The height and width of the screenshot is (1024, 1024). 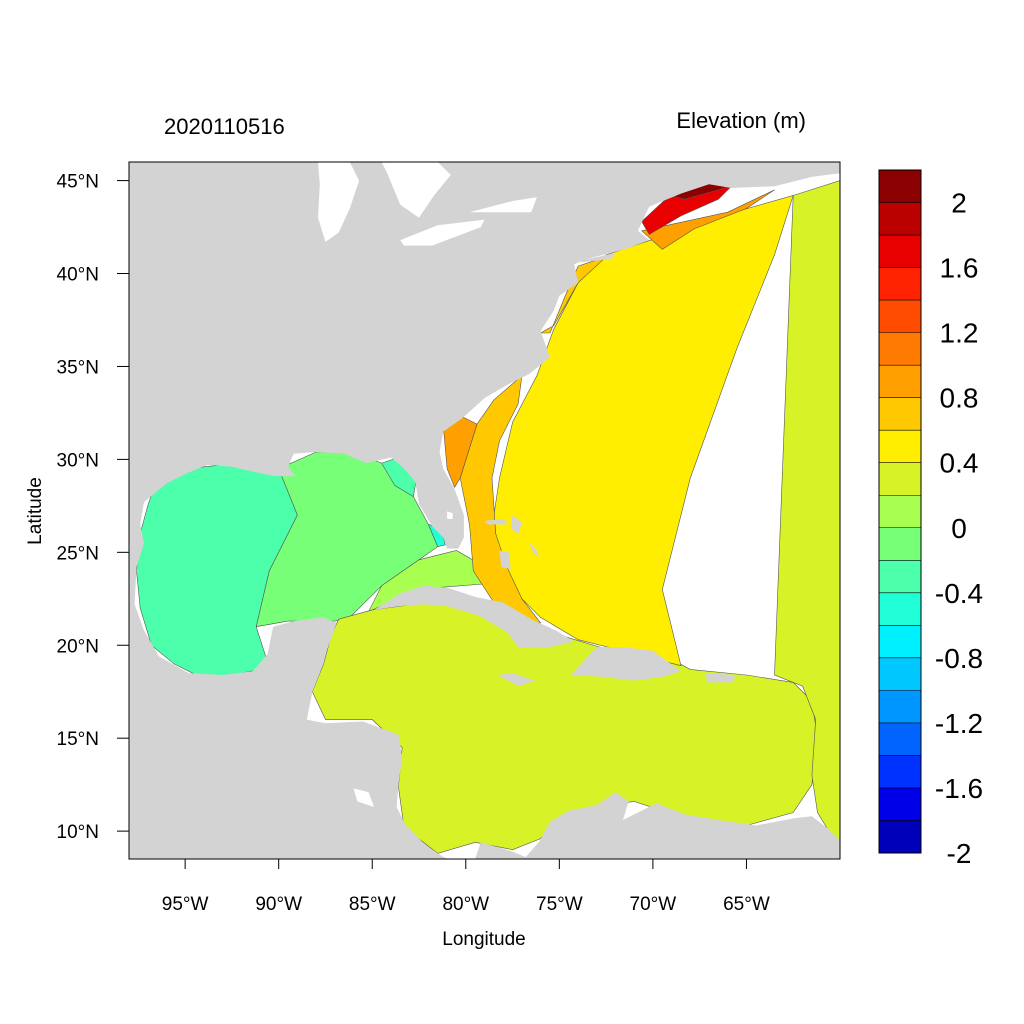 I want to click on x-tick-label: 80°W, so click(x=465, y=904).